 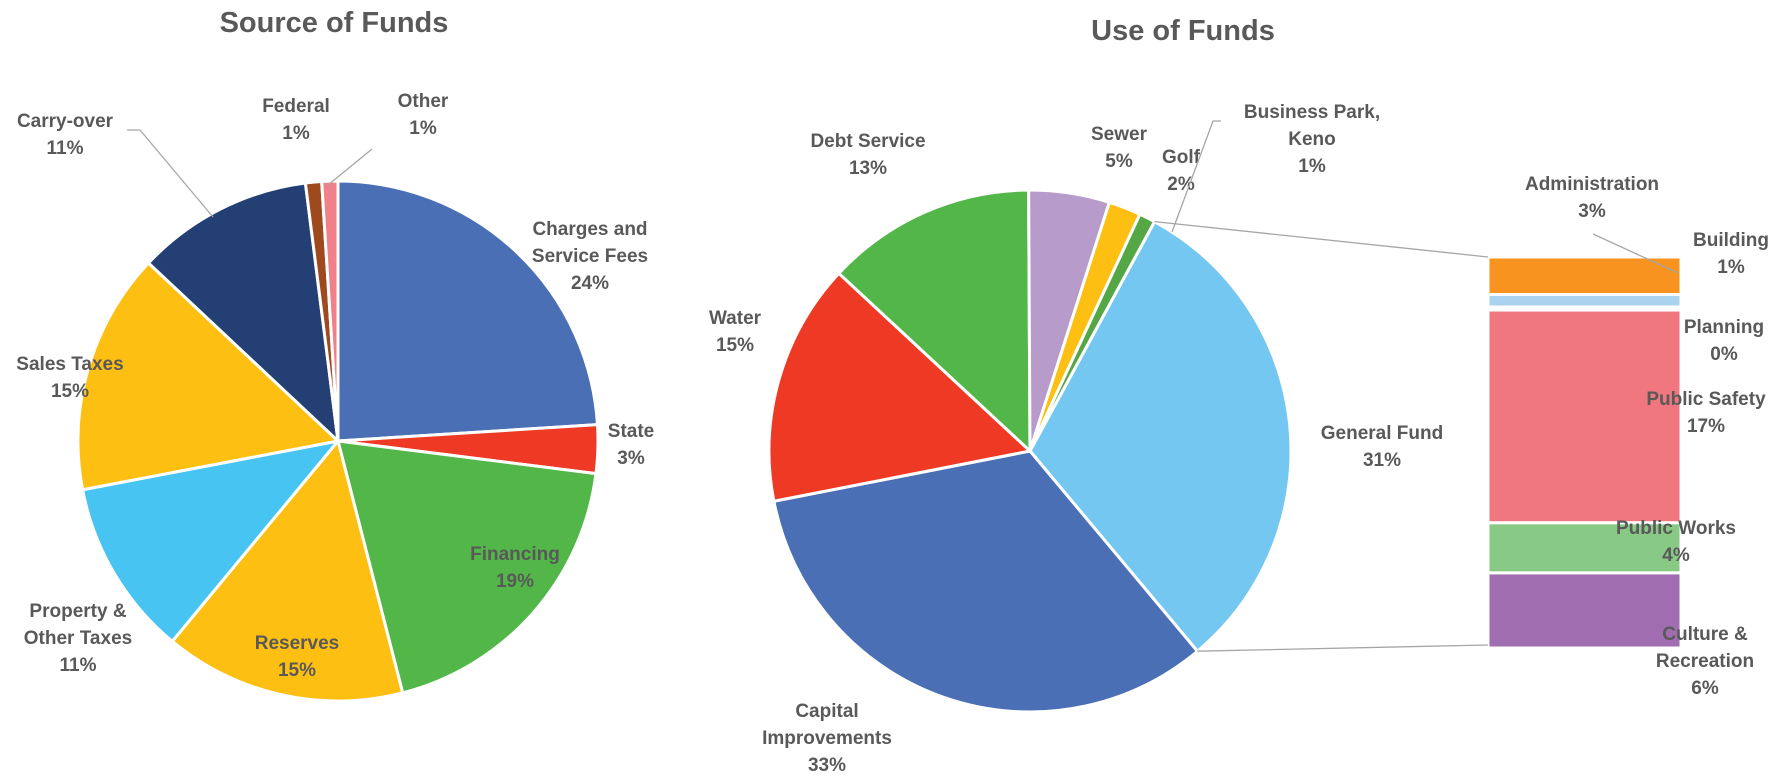 I want to click on breakdown-bar-public-safety, so click(x=1584, y=416).